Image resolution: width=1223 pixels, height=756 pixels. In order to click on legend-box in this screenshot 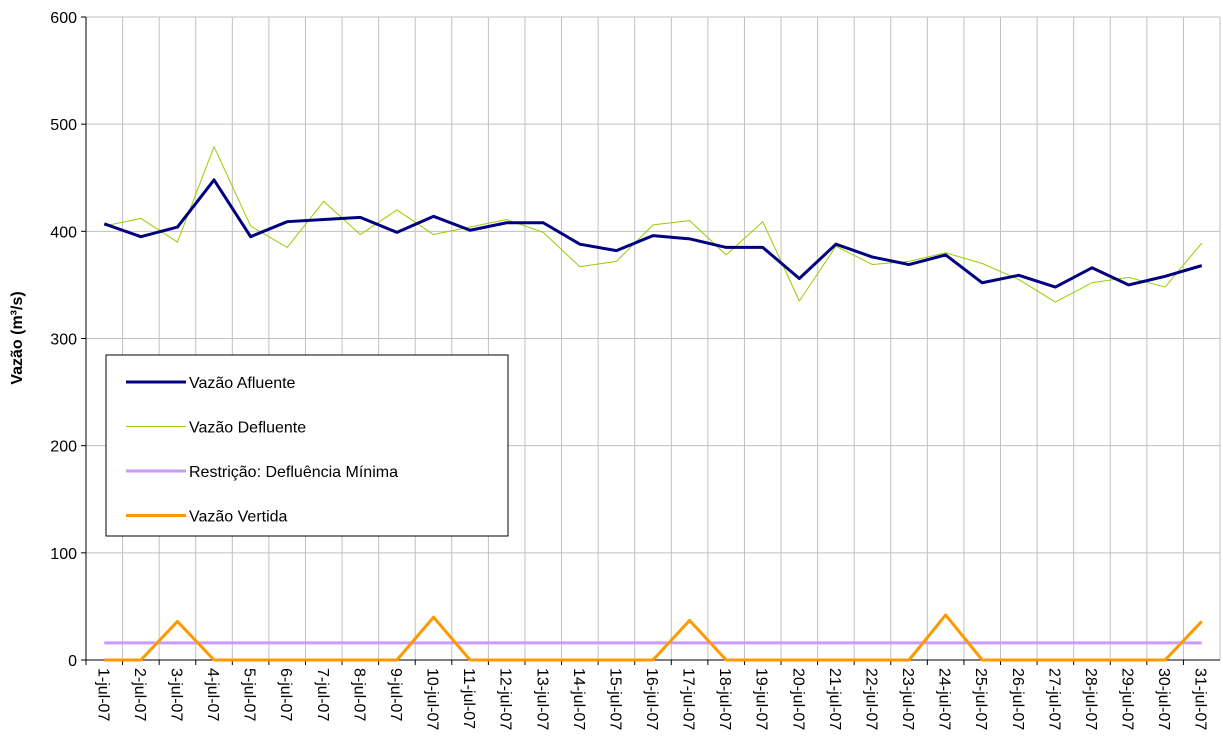, I will do `click(307, 445)`.